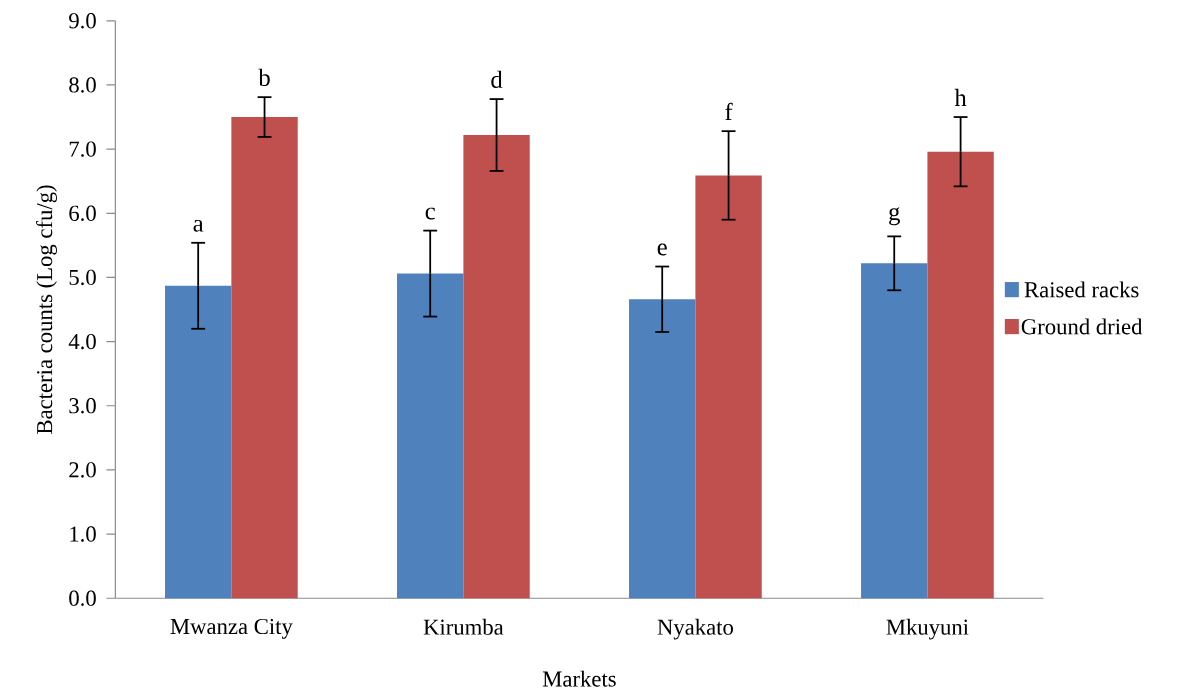 Image resolution: width=1192 pixels, height=694 pixels. What do you see at coordinates (198, 225) in the screenshot?
I see `data-label: a` at bounding box center [198, 225].